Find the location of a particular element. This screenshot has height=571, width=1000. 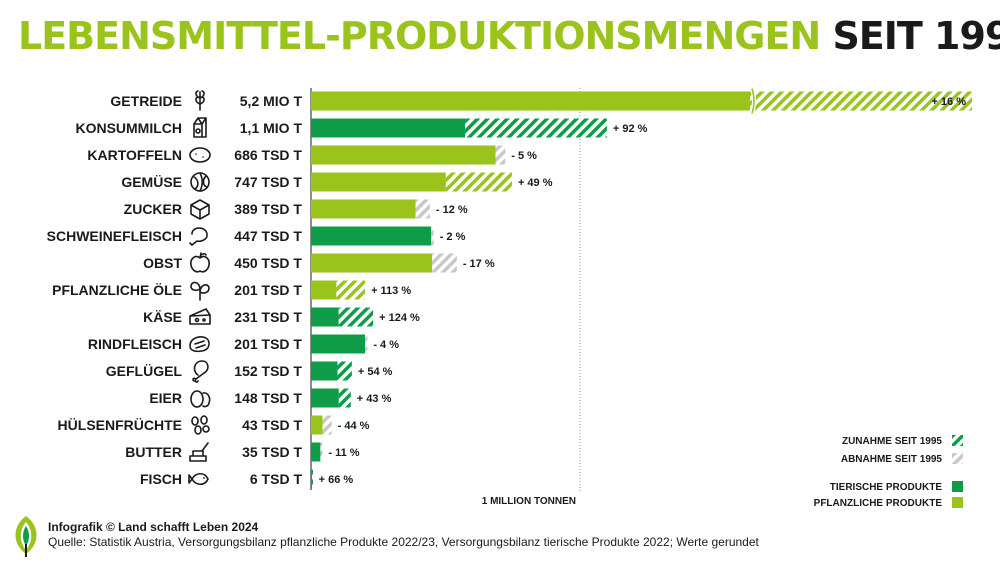

leaf-logo-icon is located at coordinates (26, 536).